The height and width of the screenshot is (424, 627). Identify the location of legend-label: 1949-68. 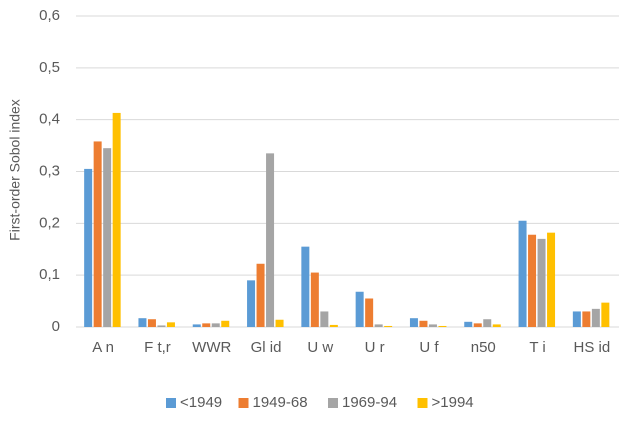
(280, 402).